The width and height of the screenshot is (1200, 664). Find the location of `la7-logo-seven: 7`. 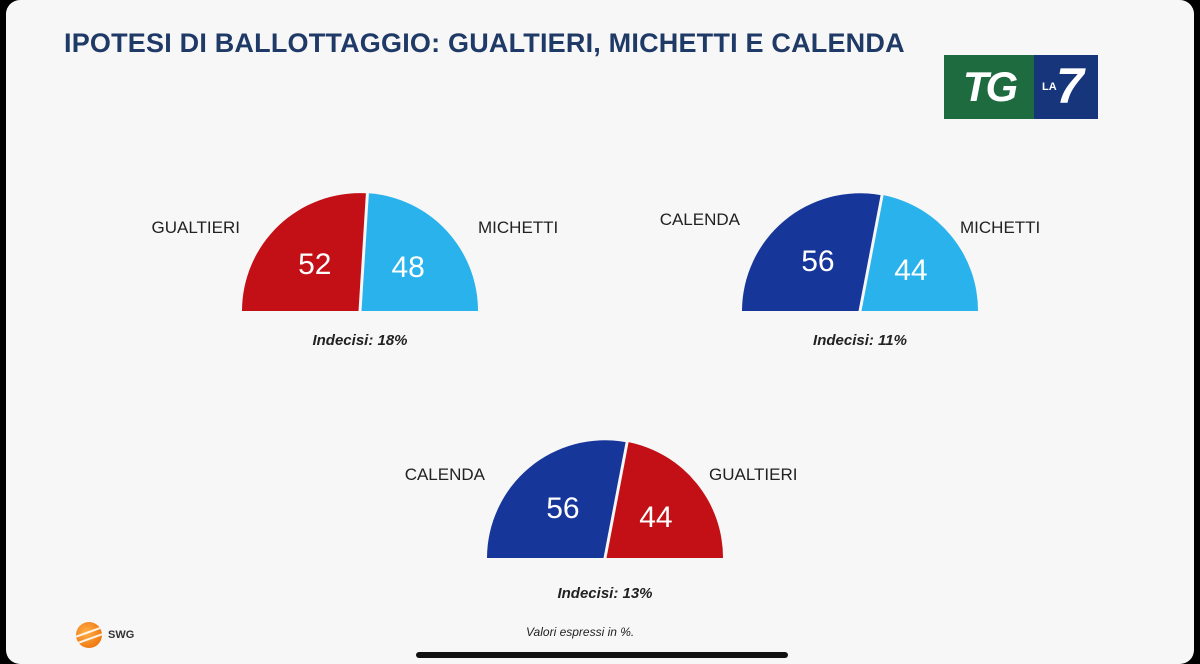

la7-logo-seven: 7 is located at coordinates (1070, 86).